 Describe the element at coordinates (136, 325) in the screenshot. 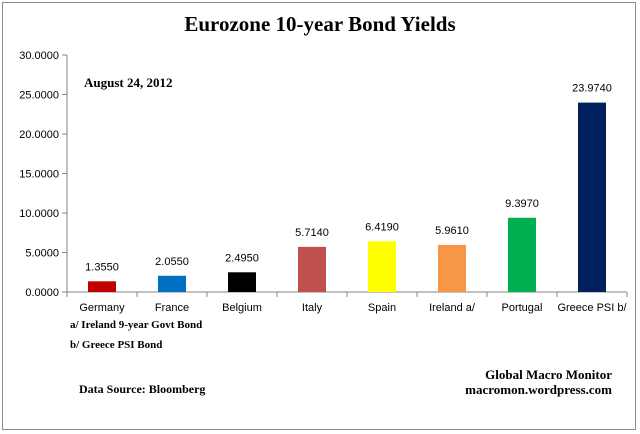

I see `footnote-a: a/ Ireland 9-year Govt Bond` at that location.